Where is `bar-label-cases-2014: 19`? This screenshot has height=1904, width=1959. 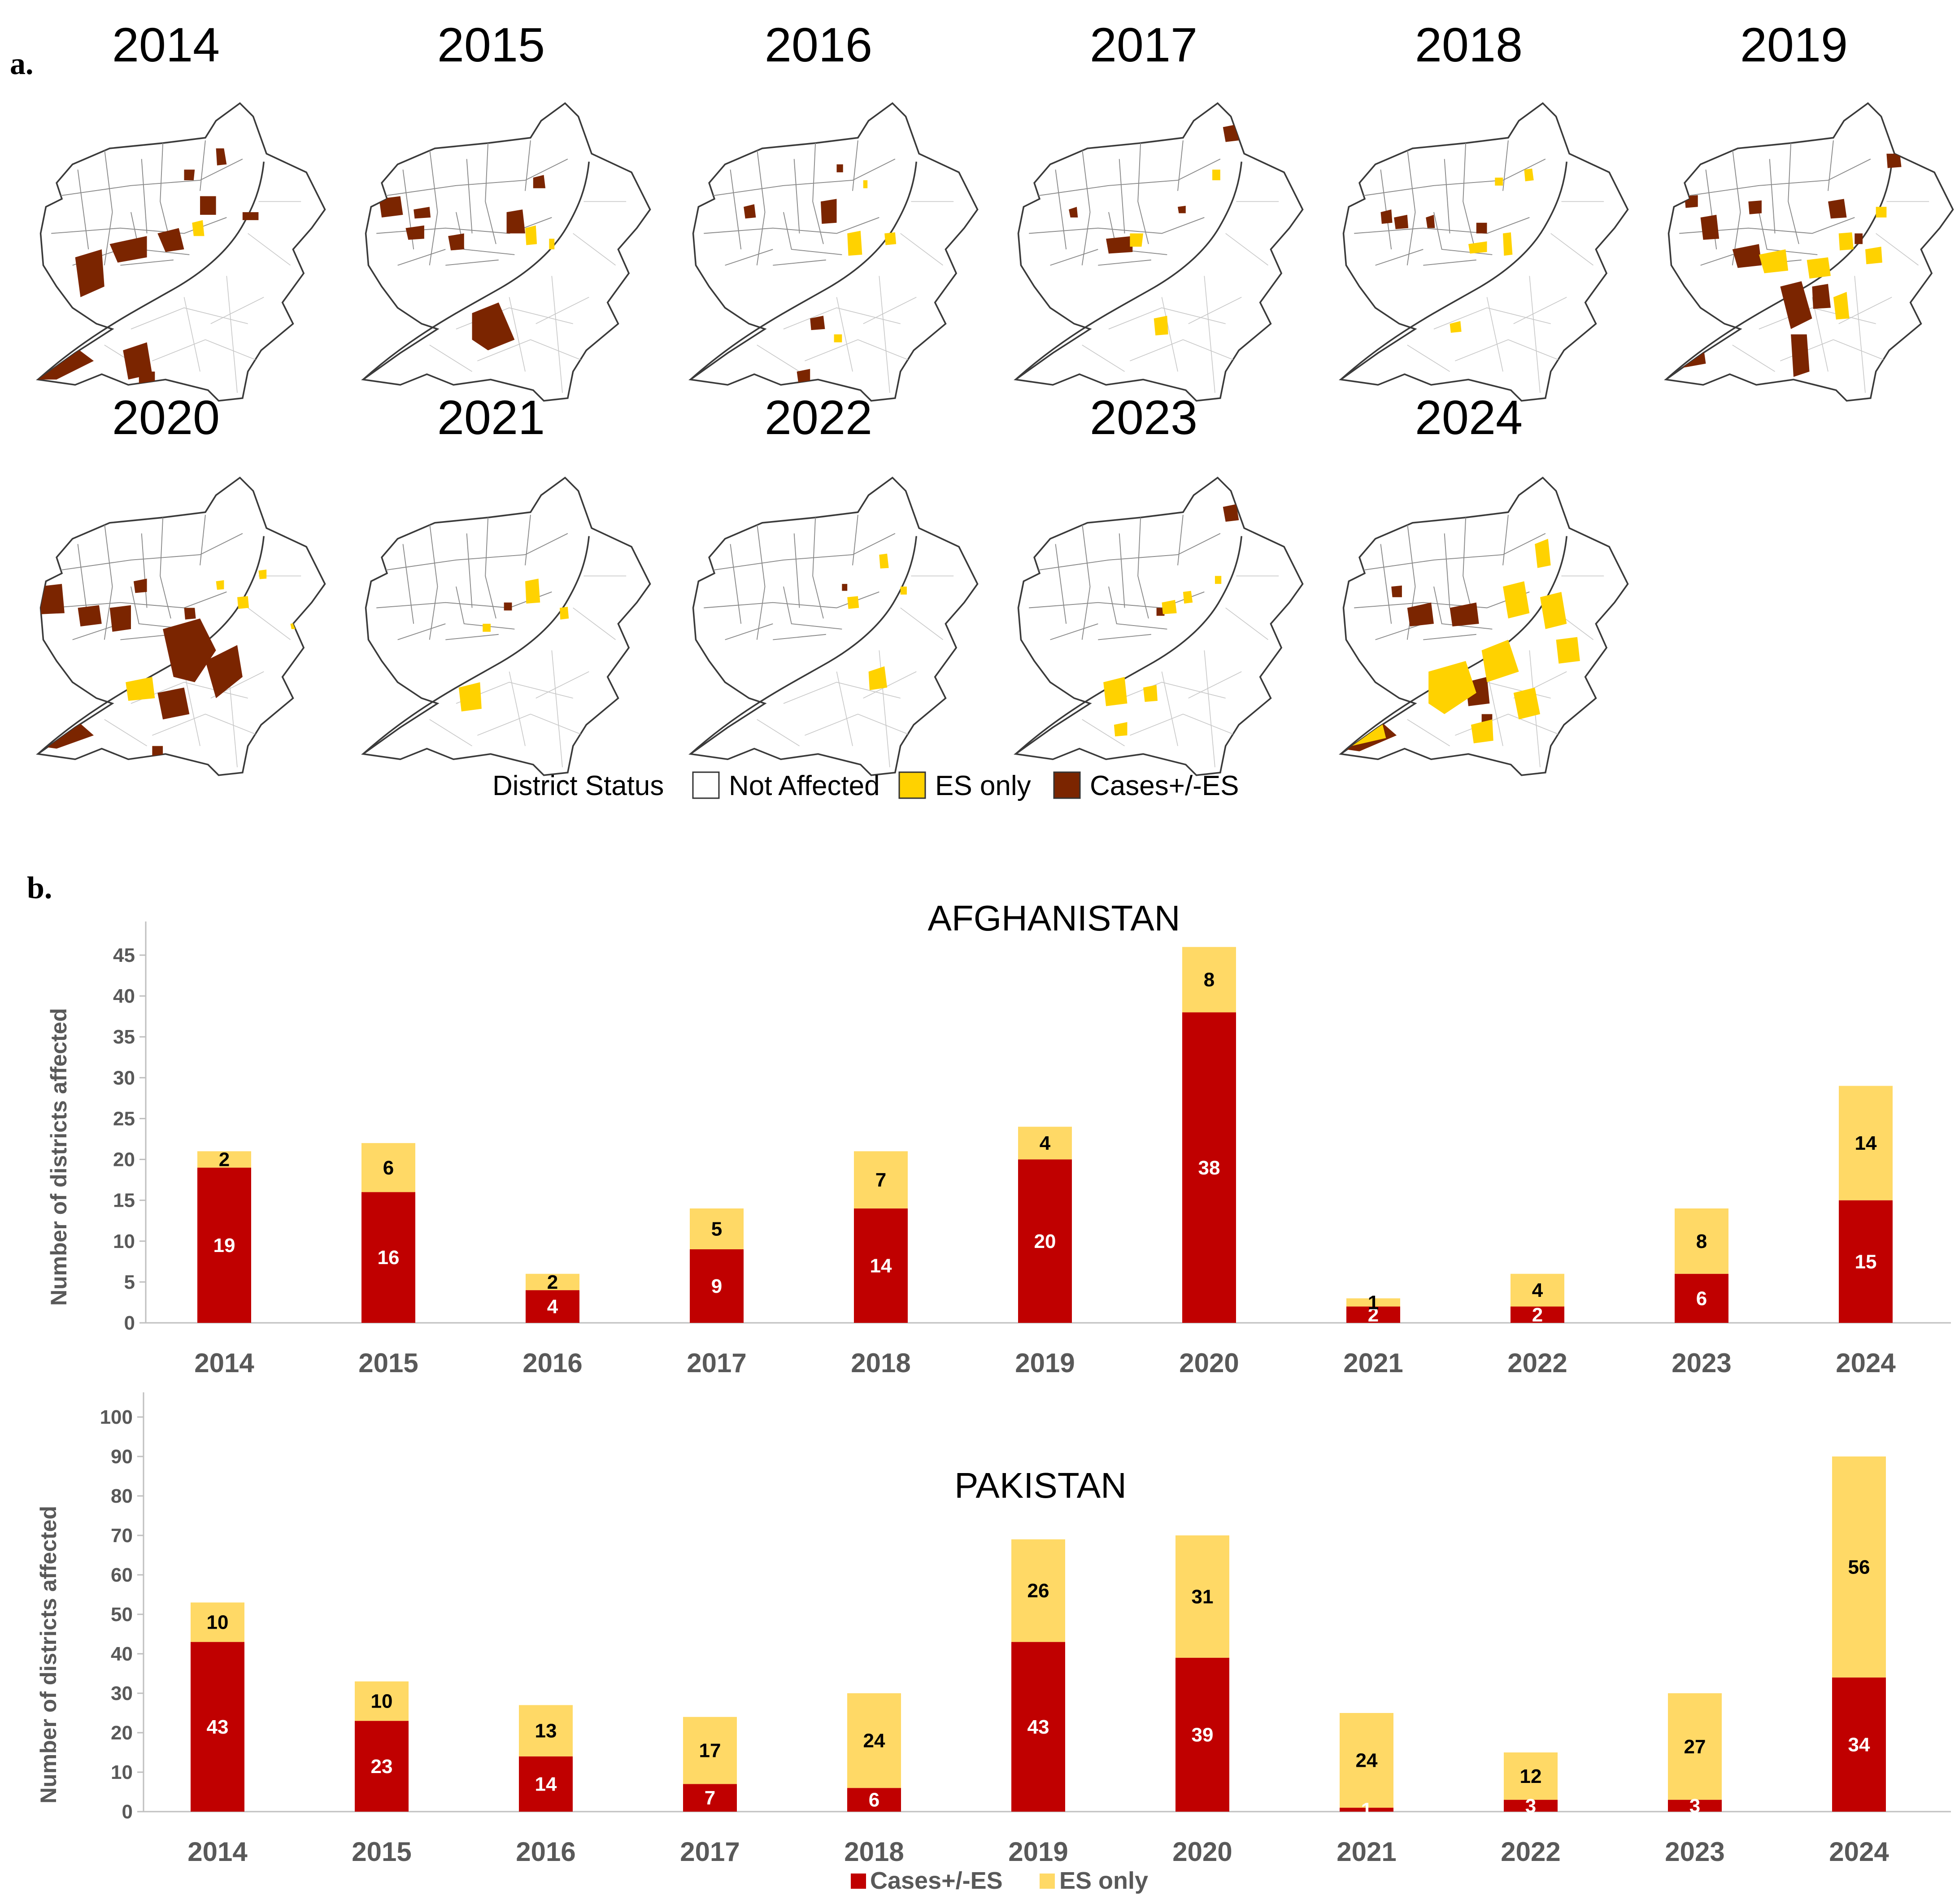
bar-label-cases-2014: 19 is located at coordinates (224, 1246).